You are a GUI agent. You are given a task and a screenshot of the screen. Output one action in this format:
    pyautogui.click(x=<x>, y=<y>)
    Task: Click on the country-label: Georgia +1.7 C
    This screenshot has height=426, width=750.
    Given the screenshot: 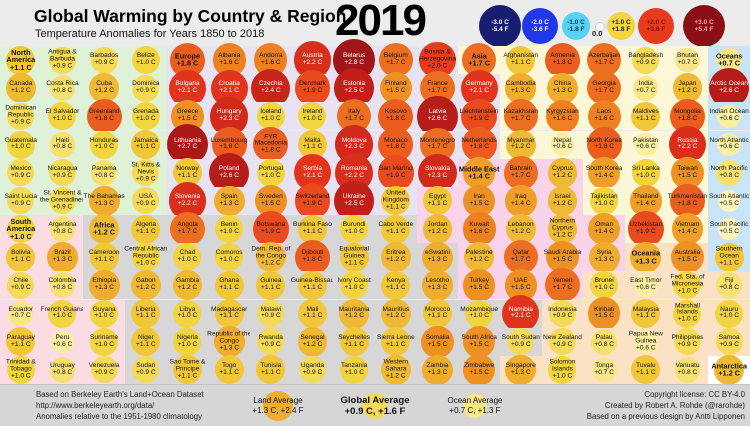 What is the action you would take?
    pyautogui.click(x=604, y=87)
    